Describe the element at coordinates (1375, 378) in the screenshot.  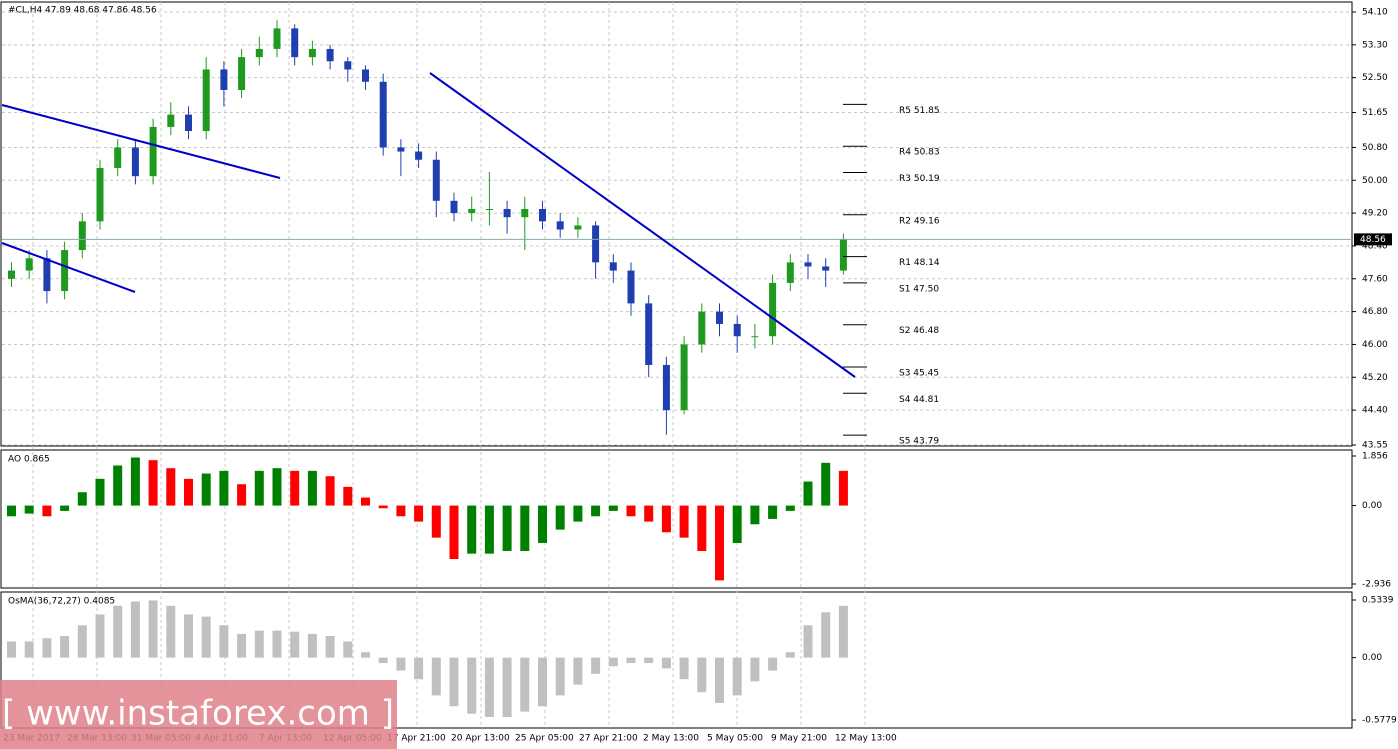
I see `y-tick-label: 45.20` at that location.